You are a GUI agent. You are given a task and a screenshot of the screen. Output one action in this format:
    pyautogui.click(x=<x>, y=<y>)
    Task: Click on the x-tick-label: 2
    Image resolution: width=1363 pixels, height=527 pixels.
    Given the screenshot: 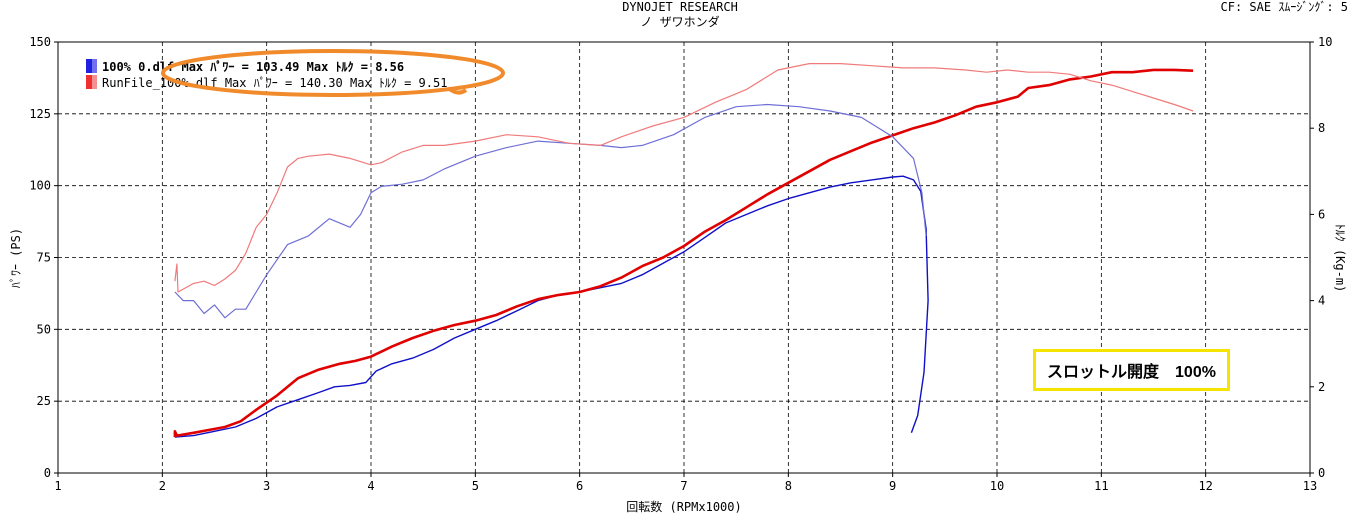 What is the action you would take?
    pyautogui.click(x=162, y=486)
    